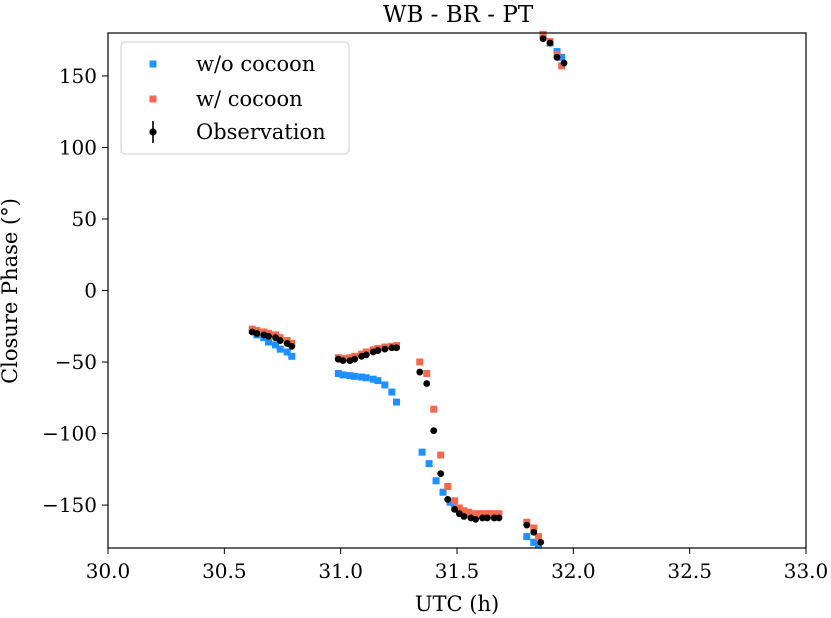 The image size is (831, 618). I want to click on y-axis-label: Closure Phase (°), so click(11, 291).